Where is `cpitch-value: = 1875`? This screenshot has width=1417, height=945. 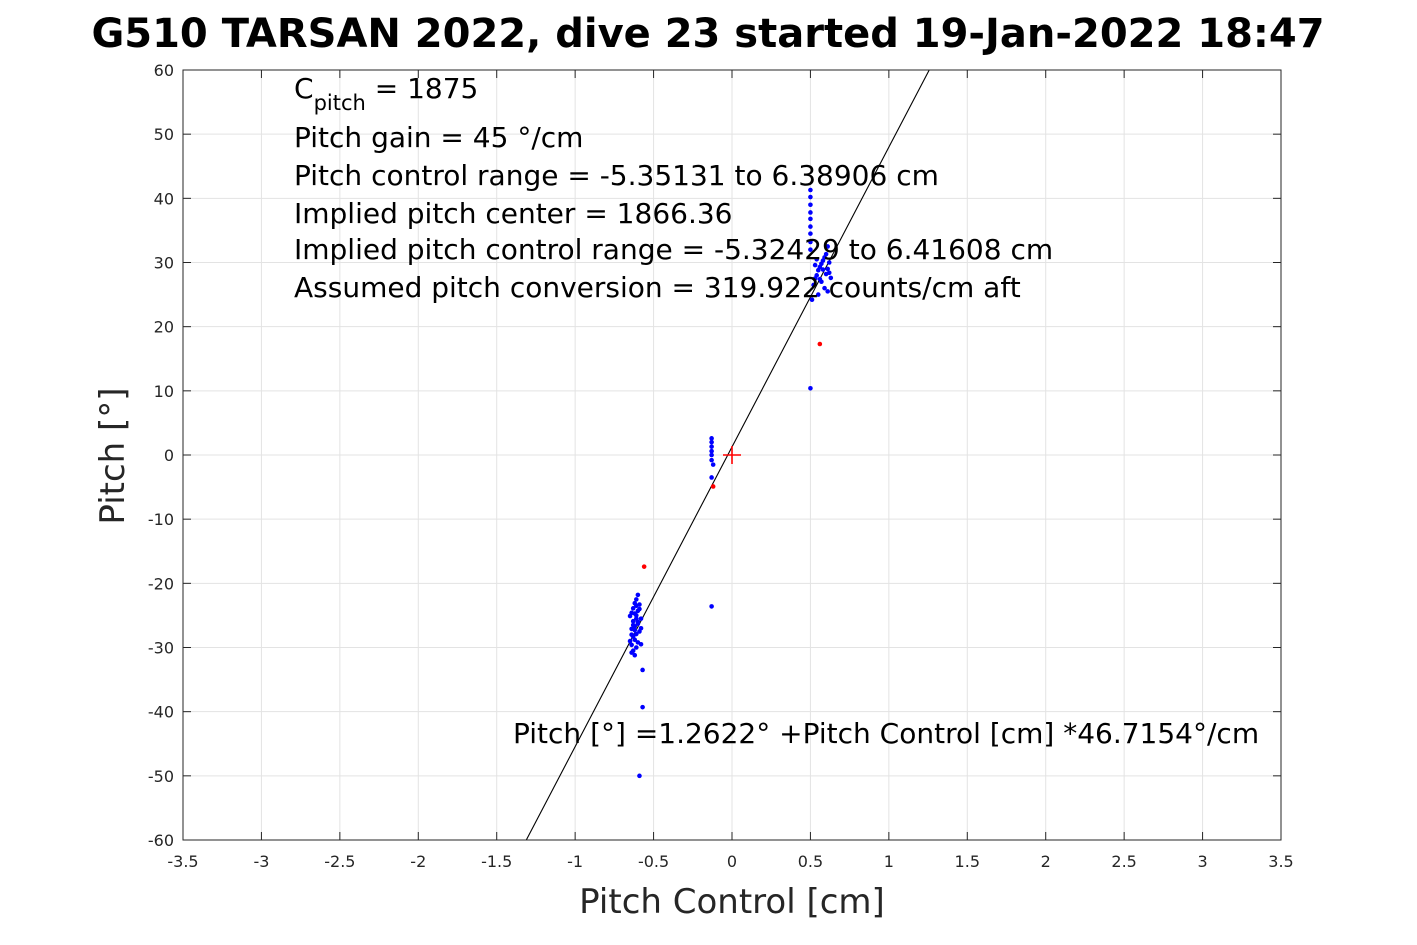 cpitch-value: = 1875 is located at coordinates (422, 88).